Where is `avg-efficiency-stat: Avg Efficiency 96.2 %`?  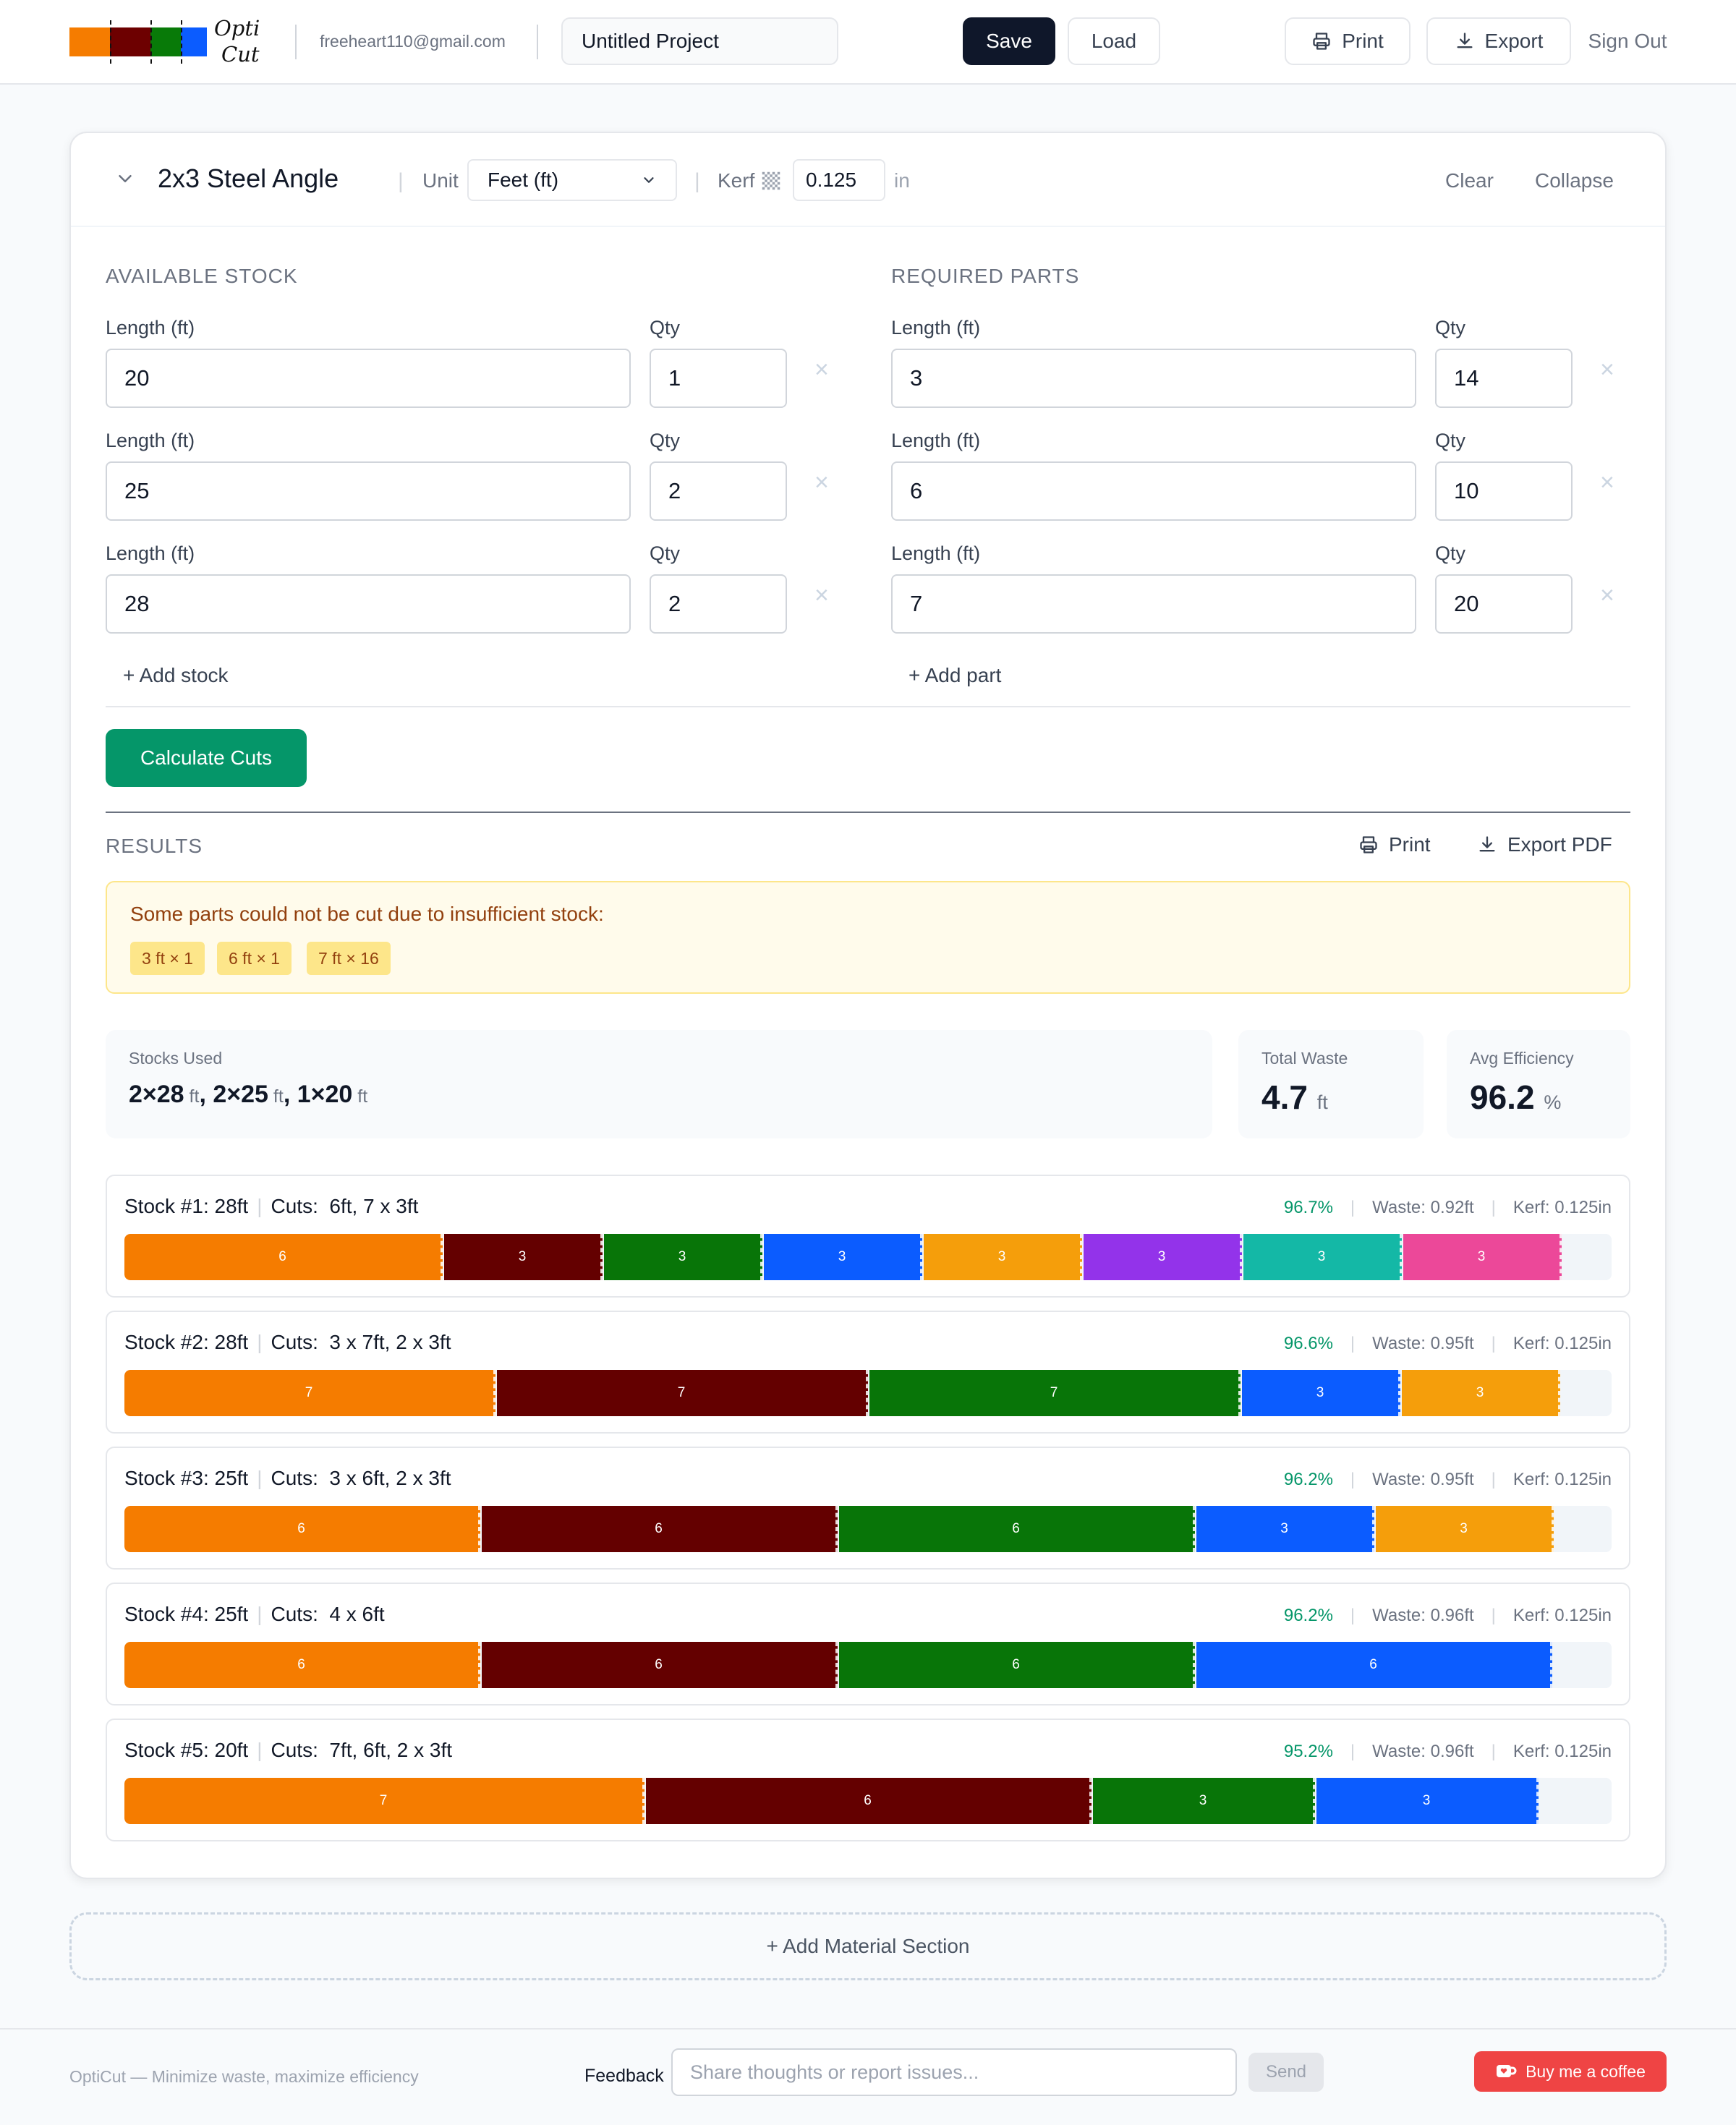 avg-efficiency-stat: Avg Efficiency 96.2 % is located at coordinates (1538, 1084).